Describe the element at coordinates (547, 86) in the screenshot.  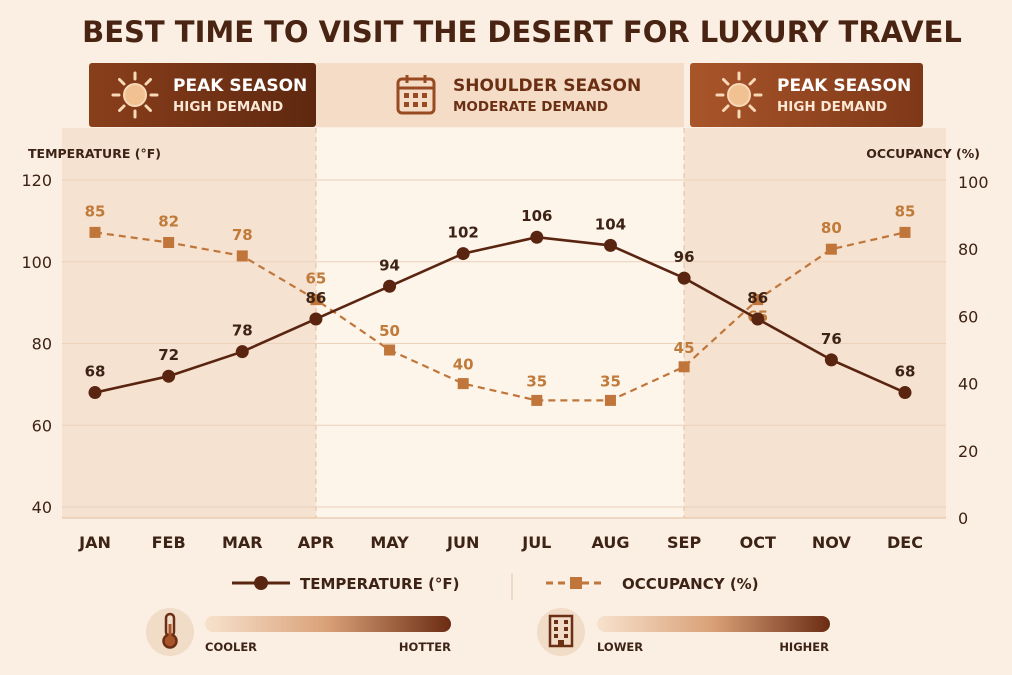
I see `band-label: SHOULDER SEASON` at that location.